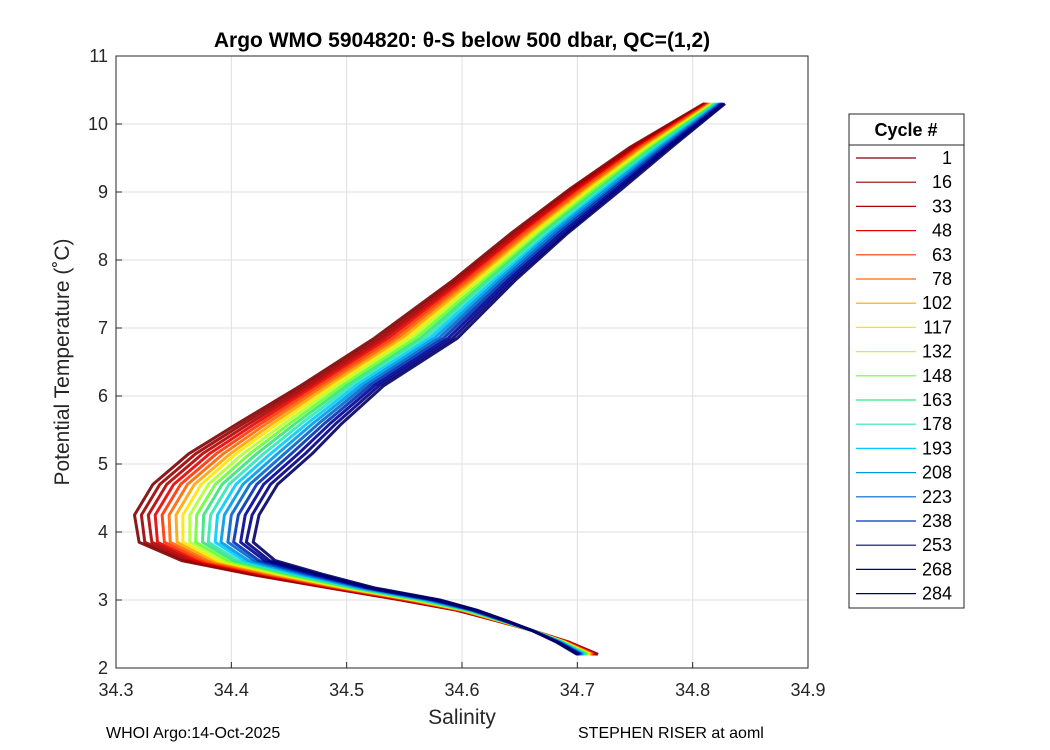 The width and height of the screenshot is (1050, 750). I want to click on legend-label: 132, so click(937, 352).